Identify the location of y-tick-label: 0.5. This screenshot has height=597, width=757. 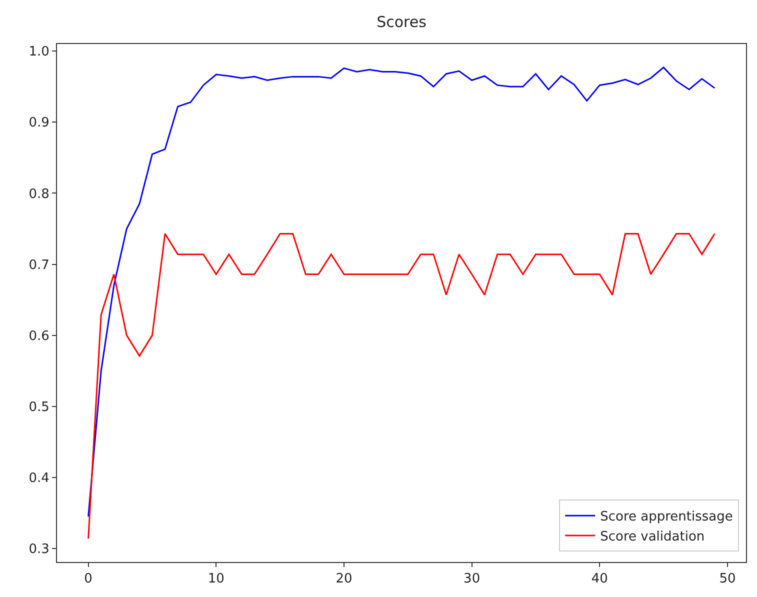
(39, 407).